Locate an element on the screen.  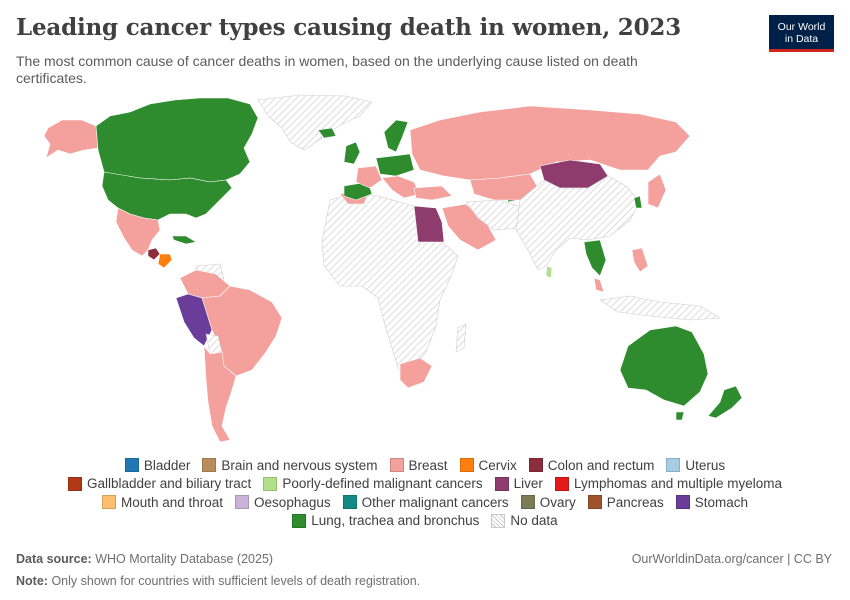
legend-label: Brain and nervous system is located at coordinates (299, 465).